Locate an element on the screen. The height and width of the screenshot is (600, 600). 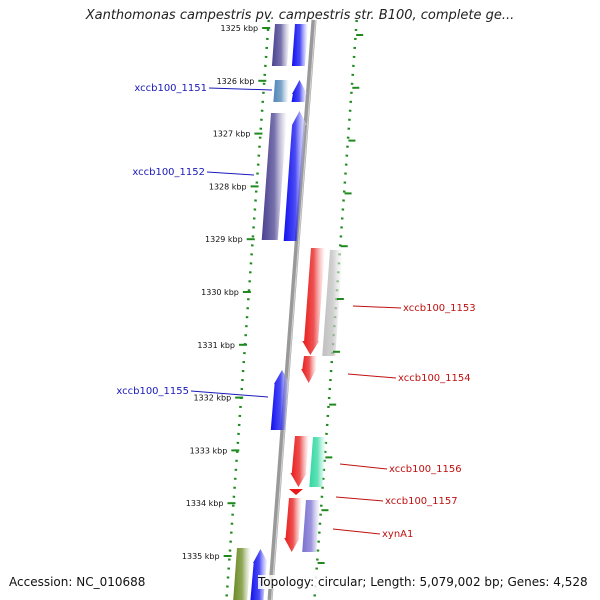
feature-block-lavender is located at coordinates (311, 526).